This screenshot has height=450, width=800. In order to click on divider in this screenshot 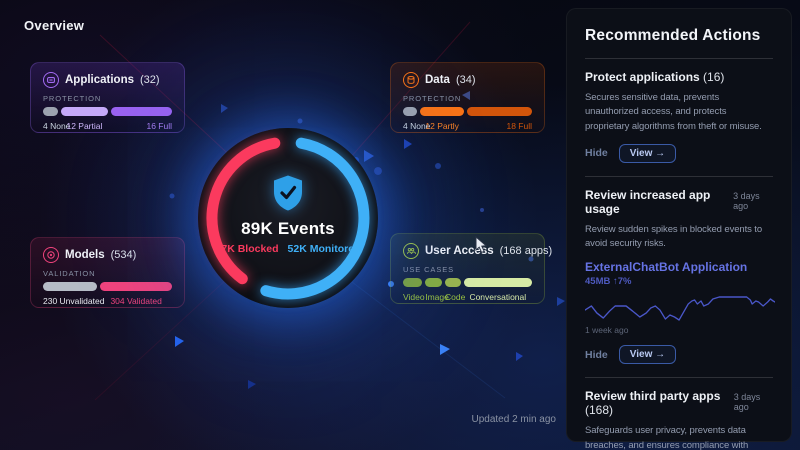, I will do `click(679, 58)`.